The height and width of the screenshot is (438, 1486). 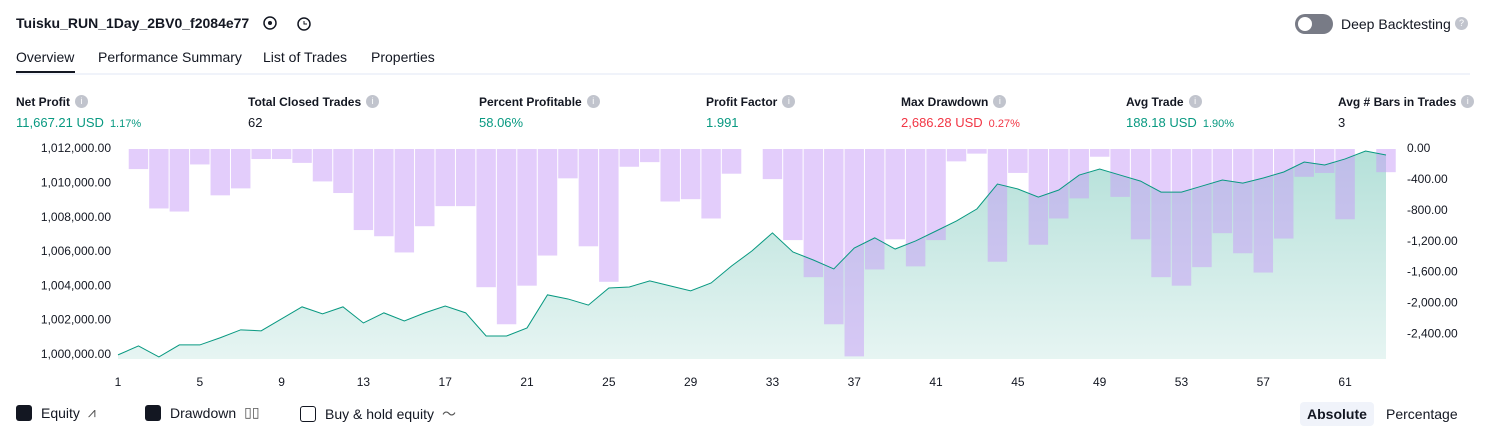 What do you see at coordinates (691, 382) in the screenshot?
I see `x-tick-label: 29` at bounding box center [691, 382].